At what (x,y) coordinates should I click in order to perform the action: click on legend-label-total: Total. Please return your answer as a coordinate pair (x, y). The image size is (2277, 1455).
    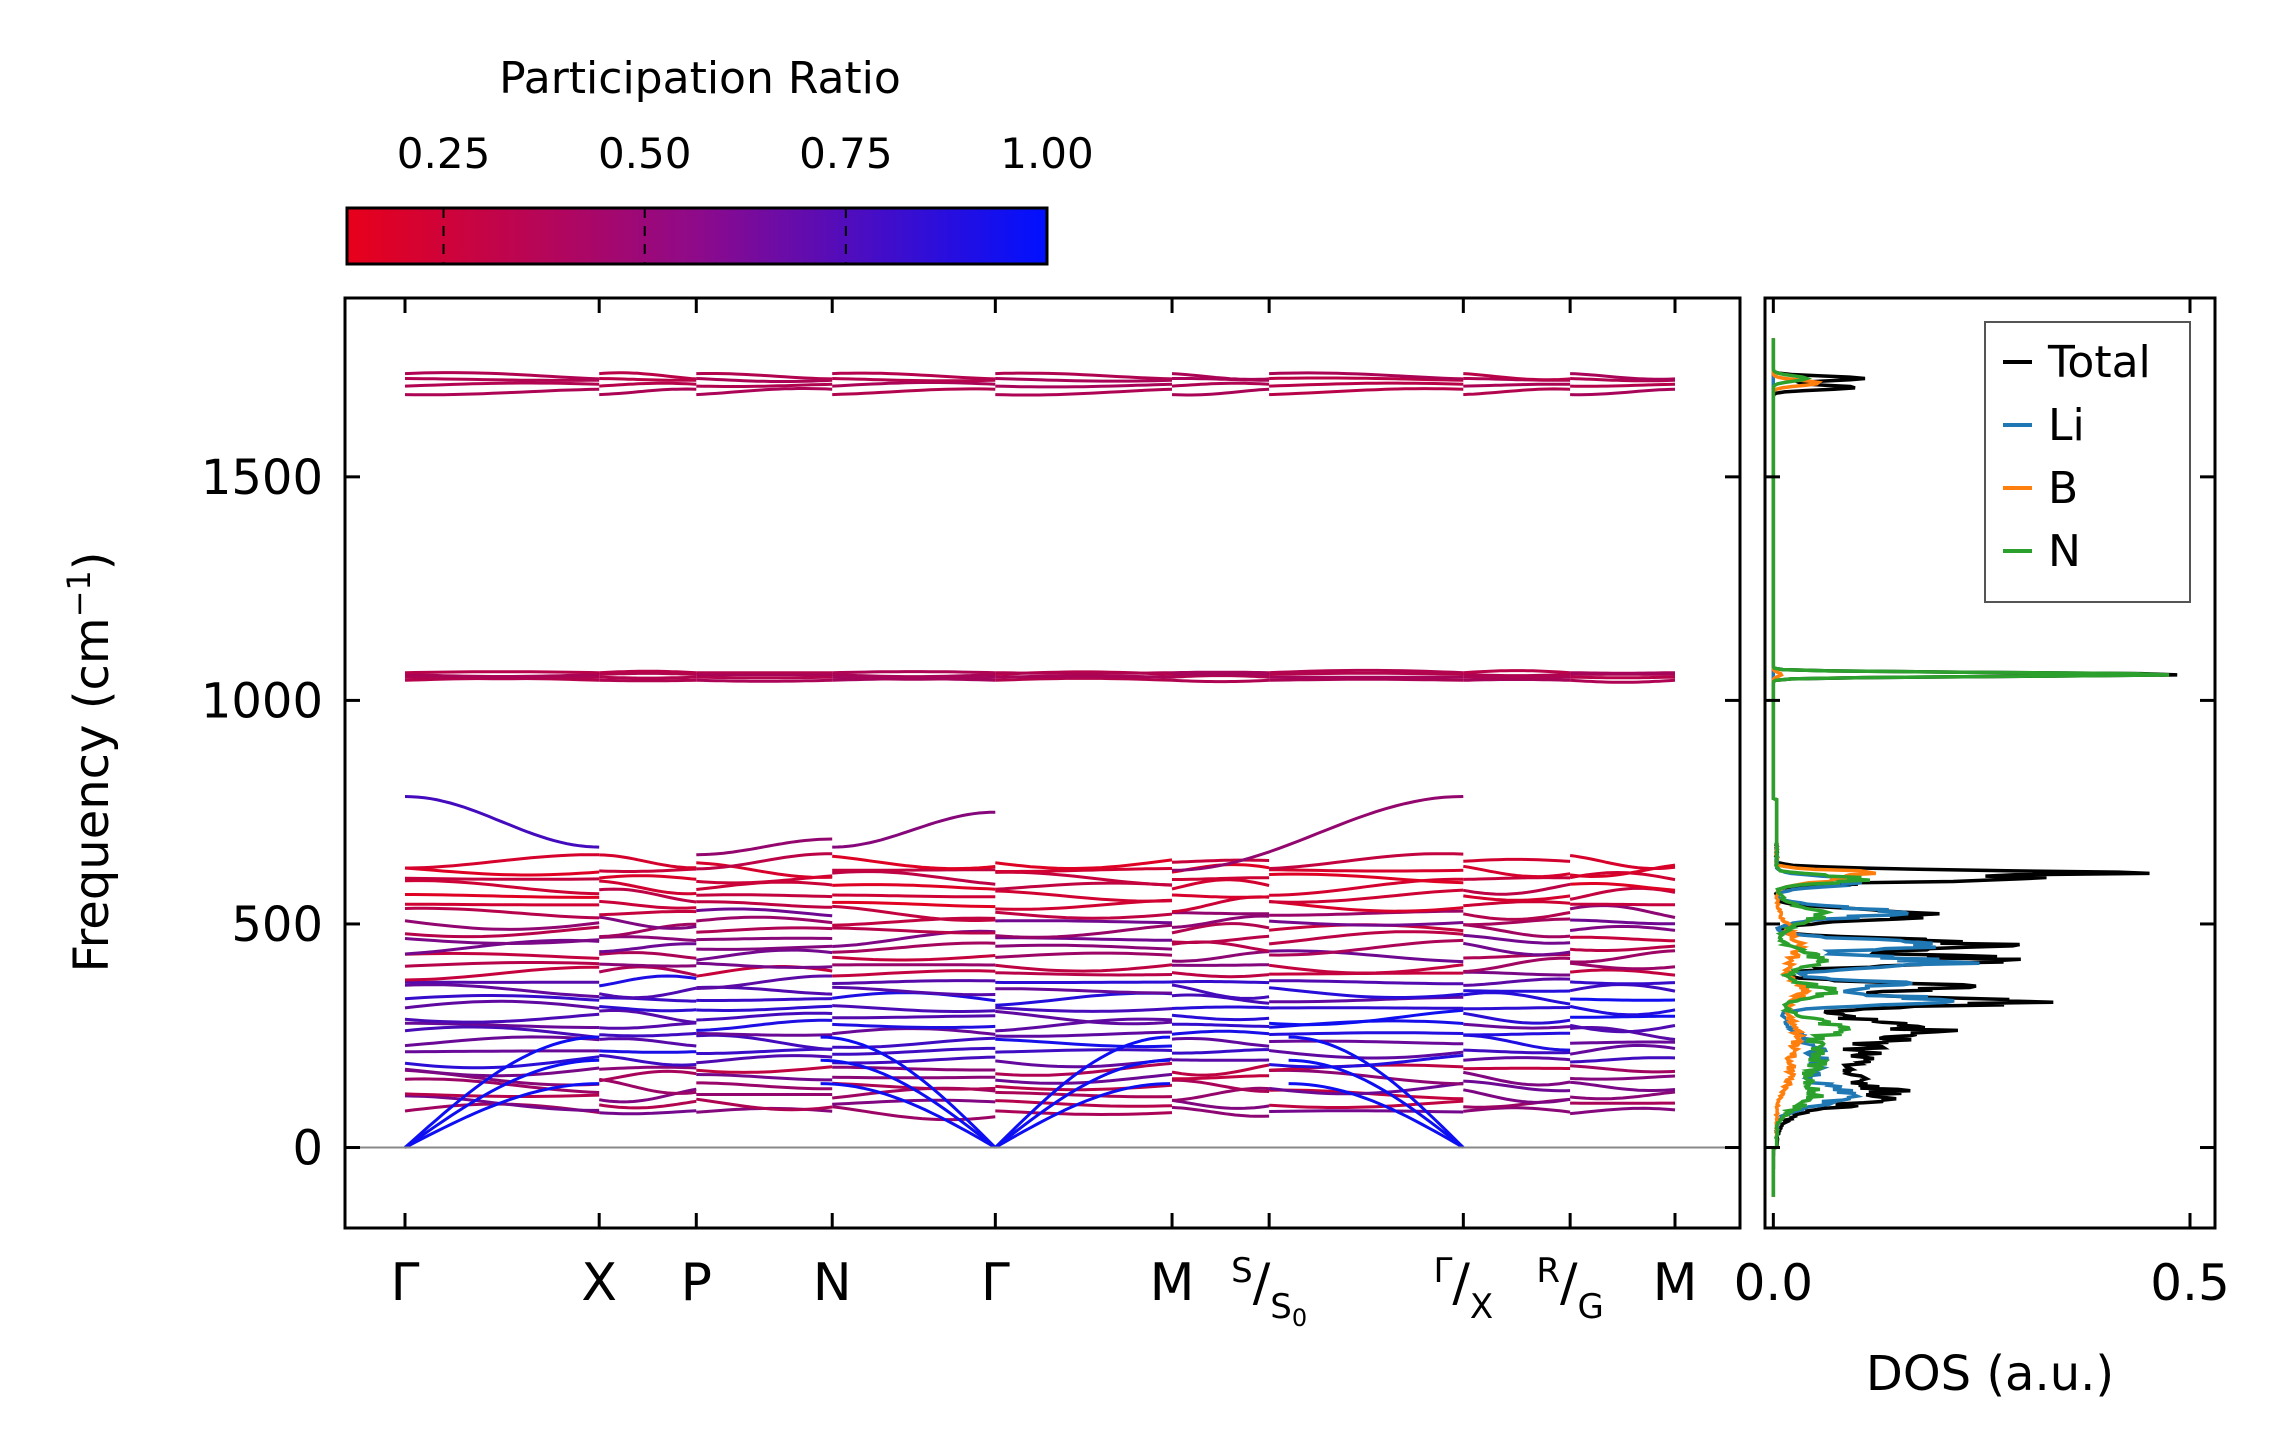
    Looking at the image, I should click on (2099, 362).